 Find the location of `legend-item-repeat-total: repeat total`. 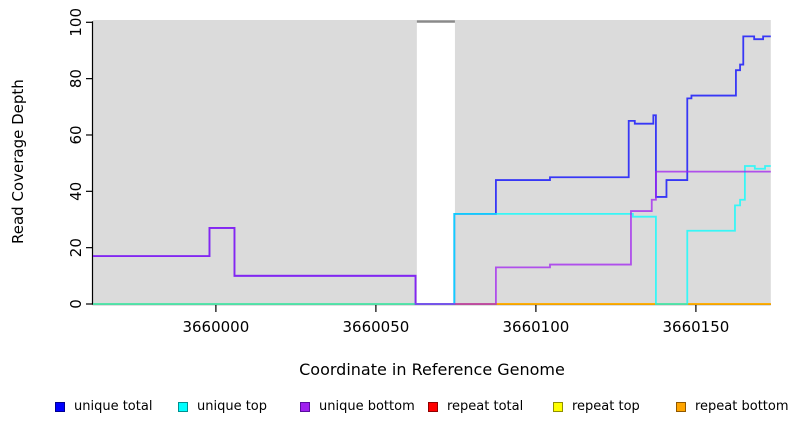

legend-item-repeat-total: repeat total is located at coordinates (475, 407).